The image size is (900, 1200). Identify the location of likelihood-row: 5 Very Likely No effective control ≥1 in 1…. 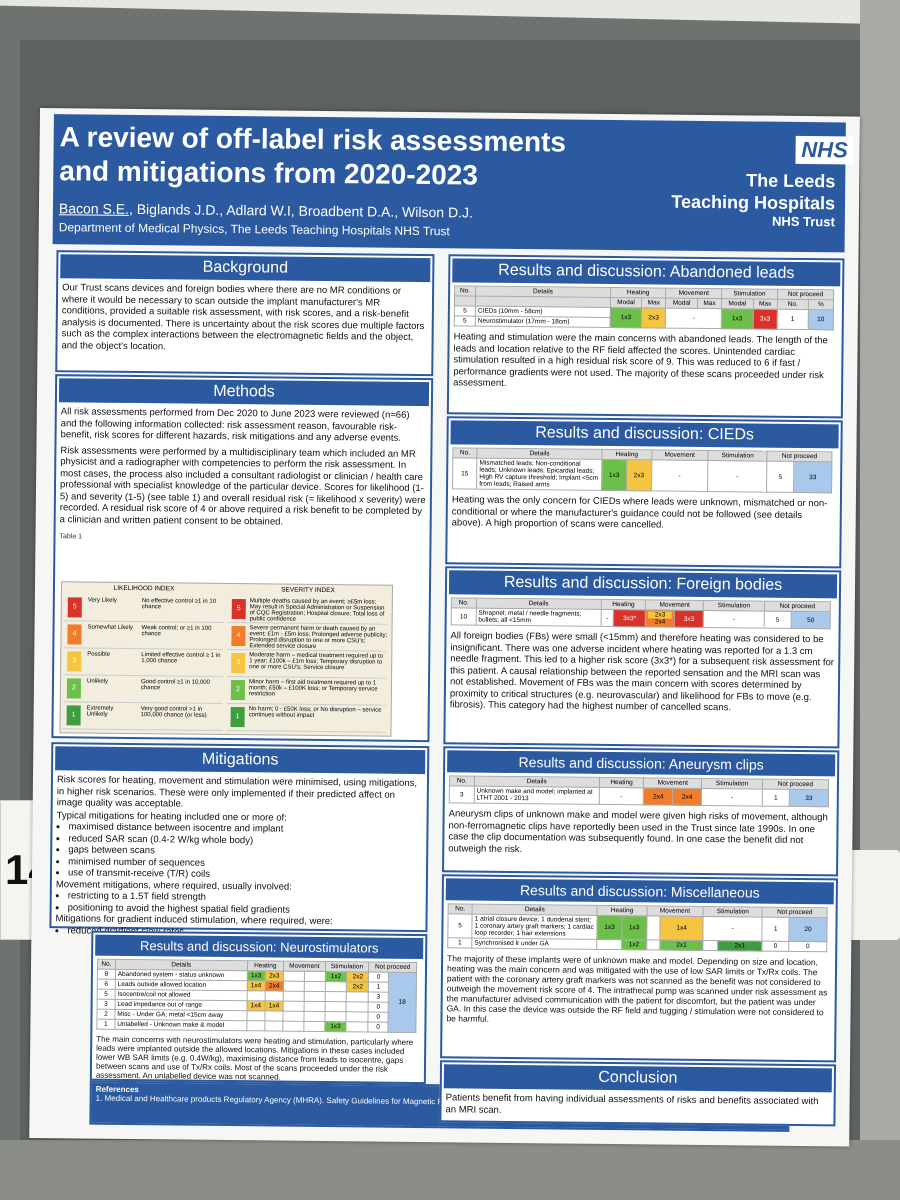
(143, 608).